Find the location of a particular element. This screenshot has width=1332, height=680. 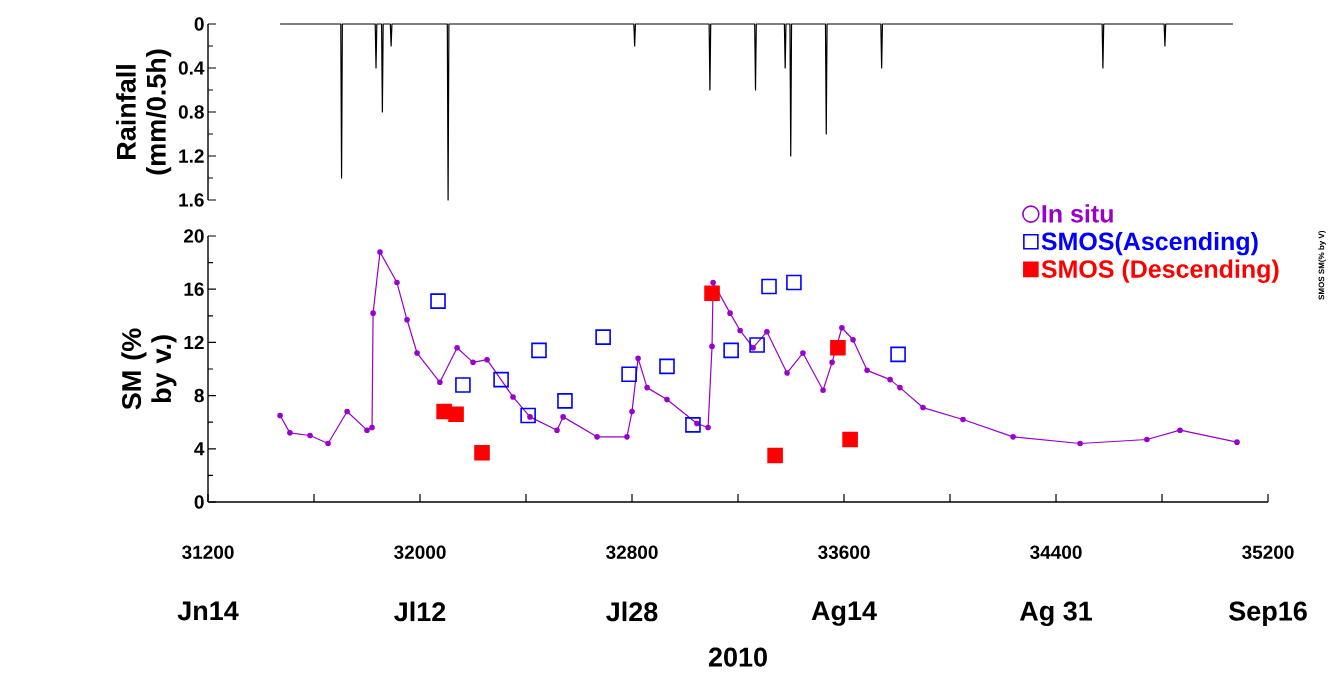

x-axis-title: 2010 is located at coordinates (737, 657).